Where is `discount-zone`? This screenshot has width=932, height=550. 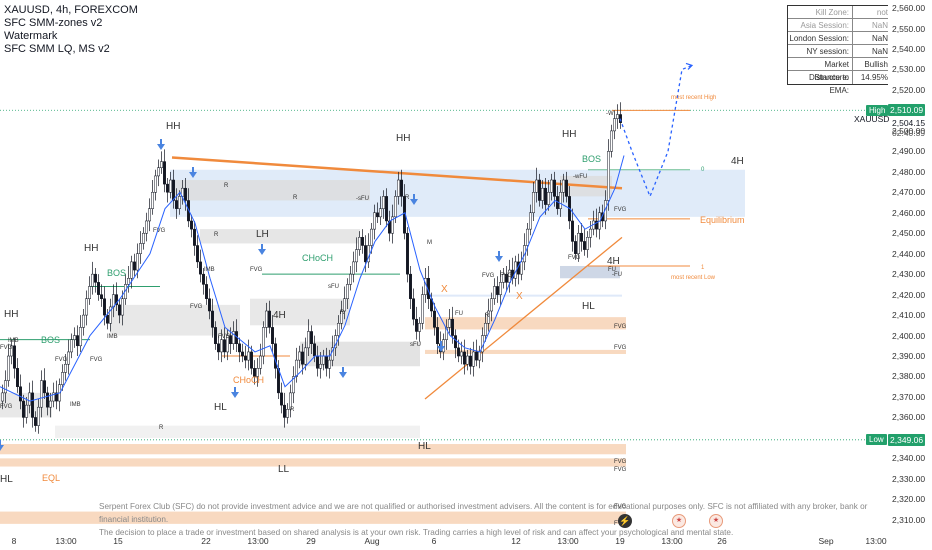
discount-zone is located at coordinates (523, 295).